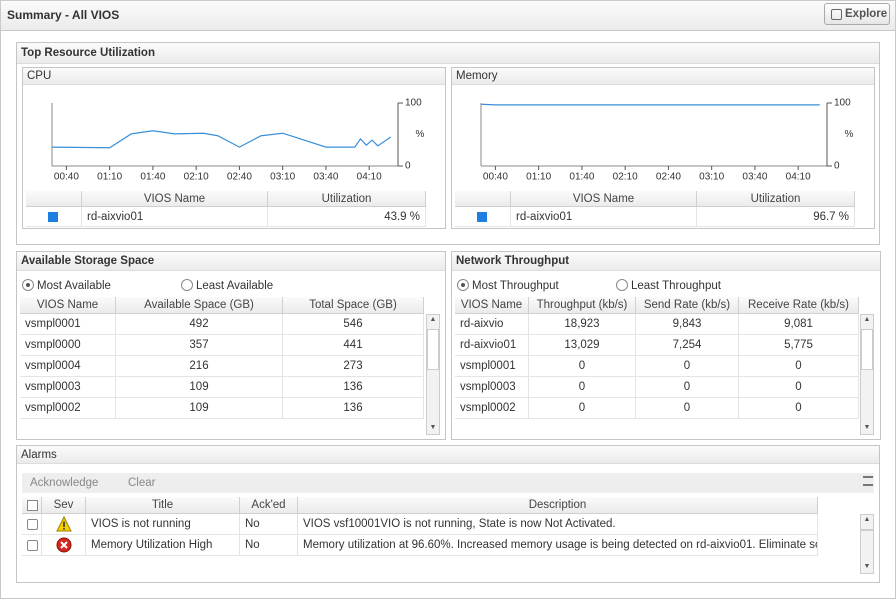 This screenshot has width=896, height=599. I want to click on alarms-toolbar, so click(448, 483).